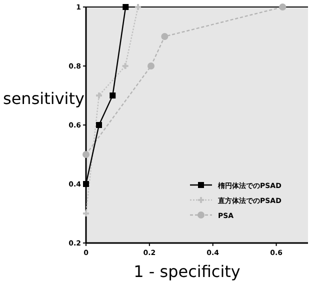 The height and width of the screenshot is (291, 311). I want to click on x-axis-title: 1 - specificity, so click(187, 271).